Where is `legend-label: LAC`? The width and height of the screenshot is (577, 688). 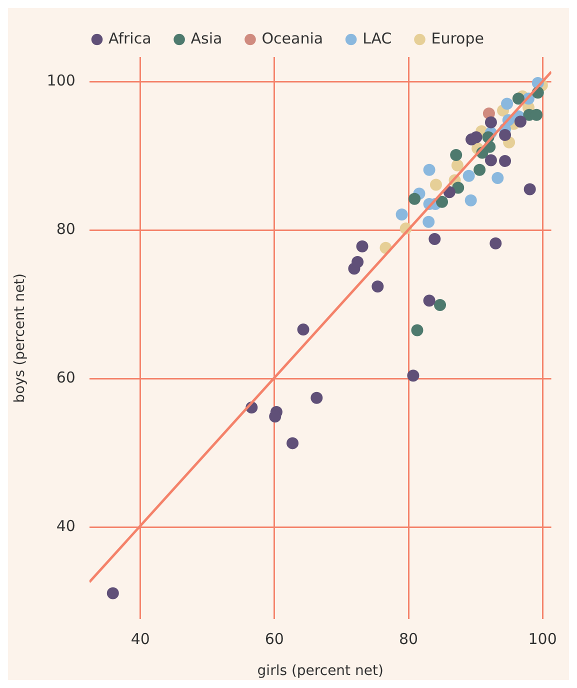
legend-label: LAC is located at coordinates (377, 38).